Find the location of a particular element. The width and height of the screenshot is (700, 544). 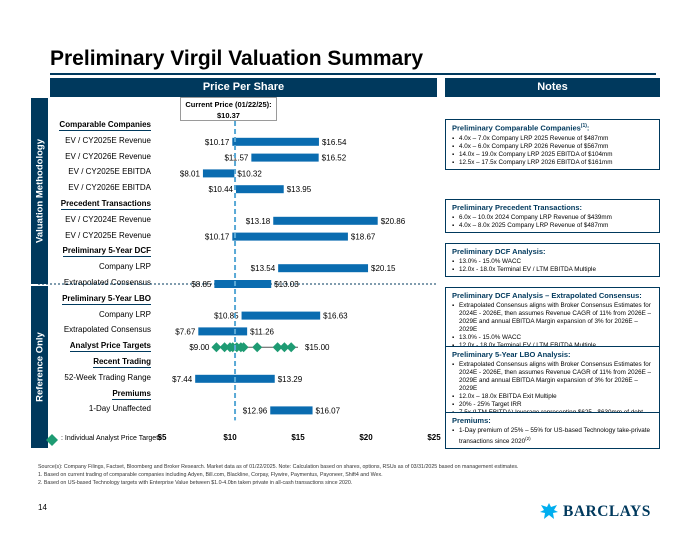

section-label: Comparable Companies is located at coordinates (105, 125).